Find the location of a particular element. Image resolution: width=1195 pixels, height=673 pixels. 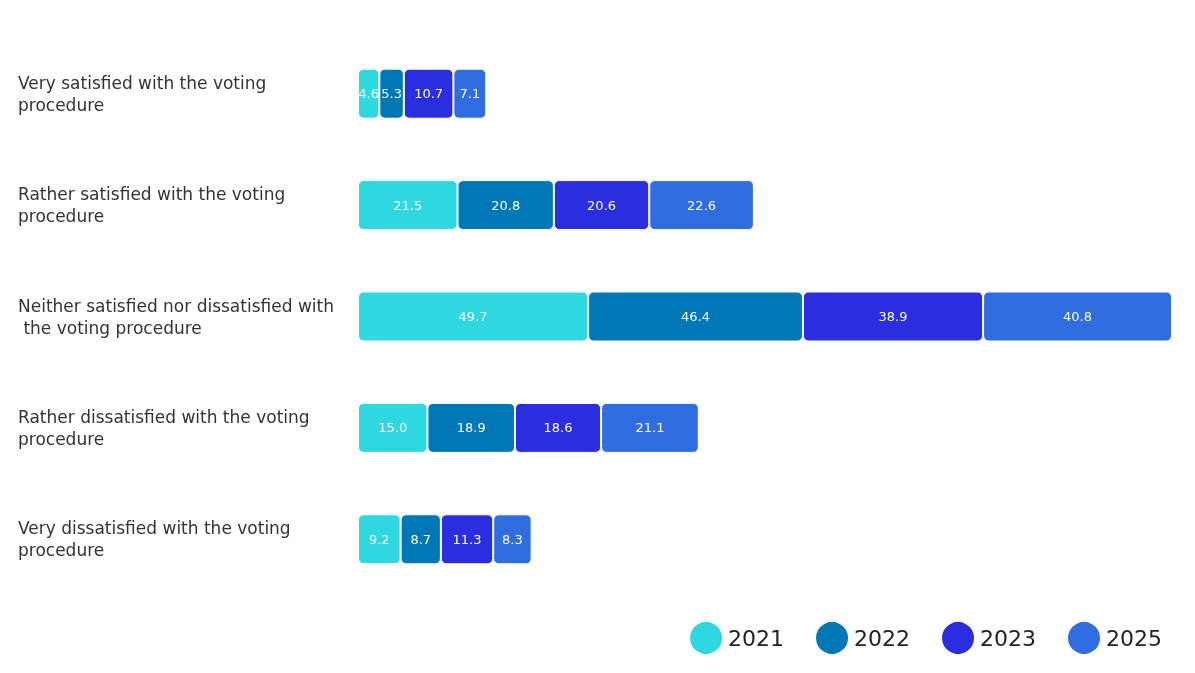

data-label: 11.3 is located at coordinates (467, 539).